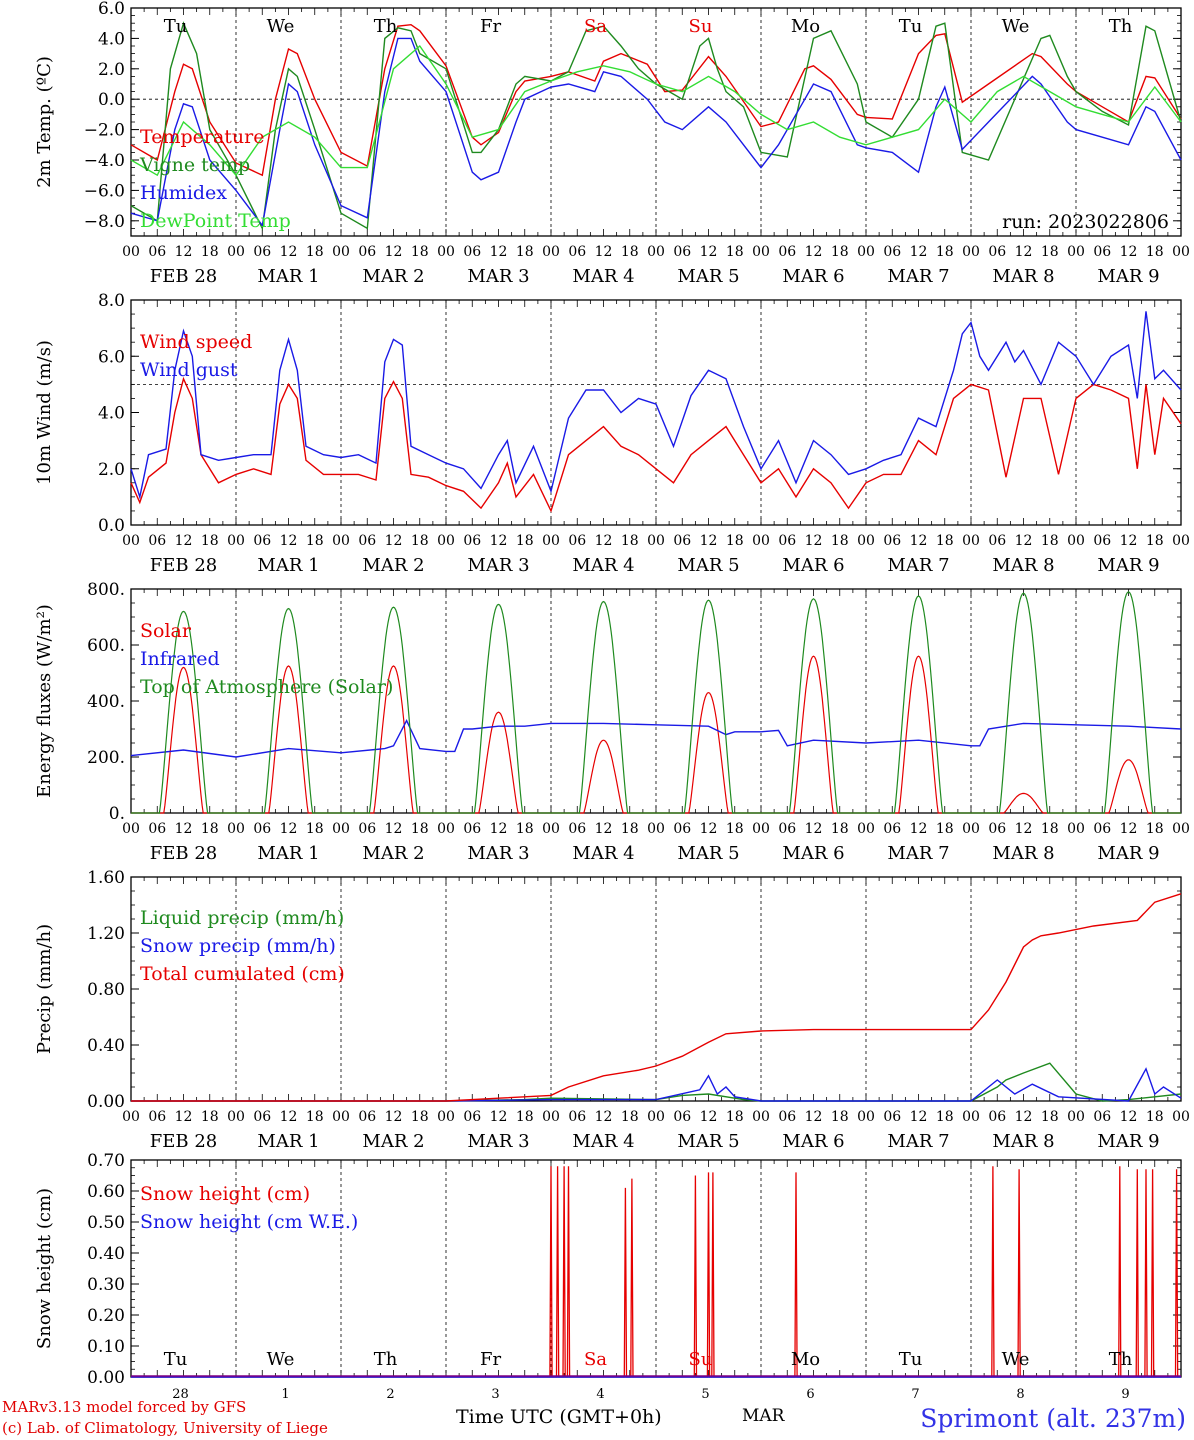 Image resolution: width=1194 pixels, height=1440 pixels. What do you see at coordinates (1121, 26) in the screenshot?
I see `weekday-label: Th` at bounding box center [1121, 26].